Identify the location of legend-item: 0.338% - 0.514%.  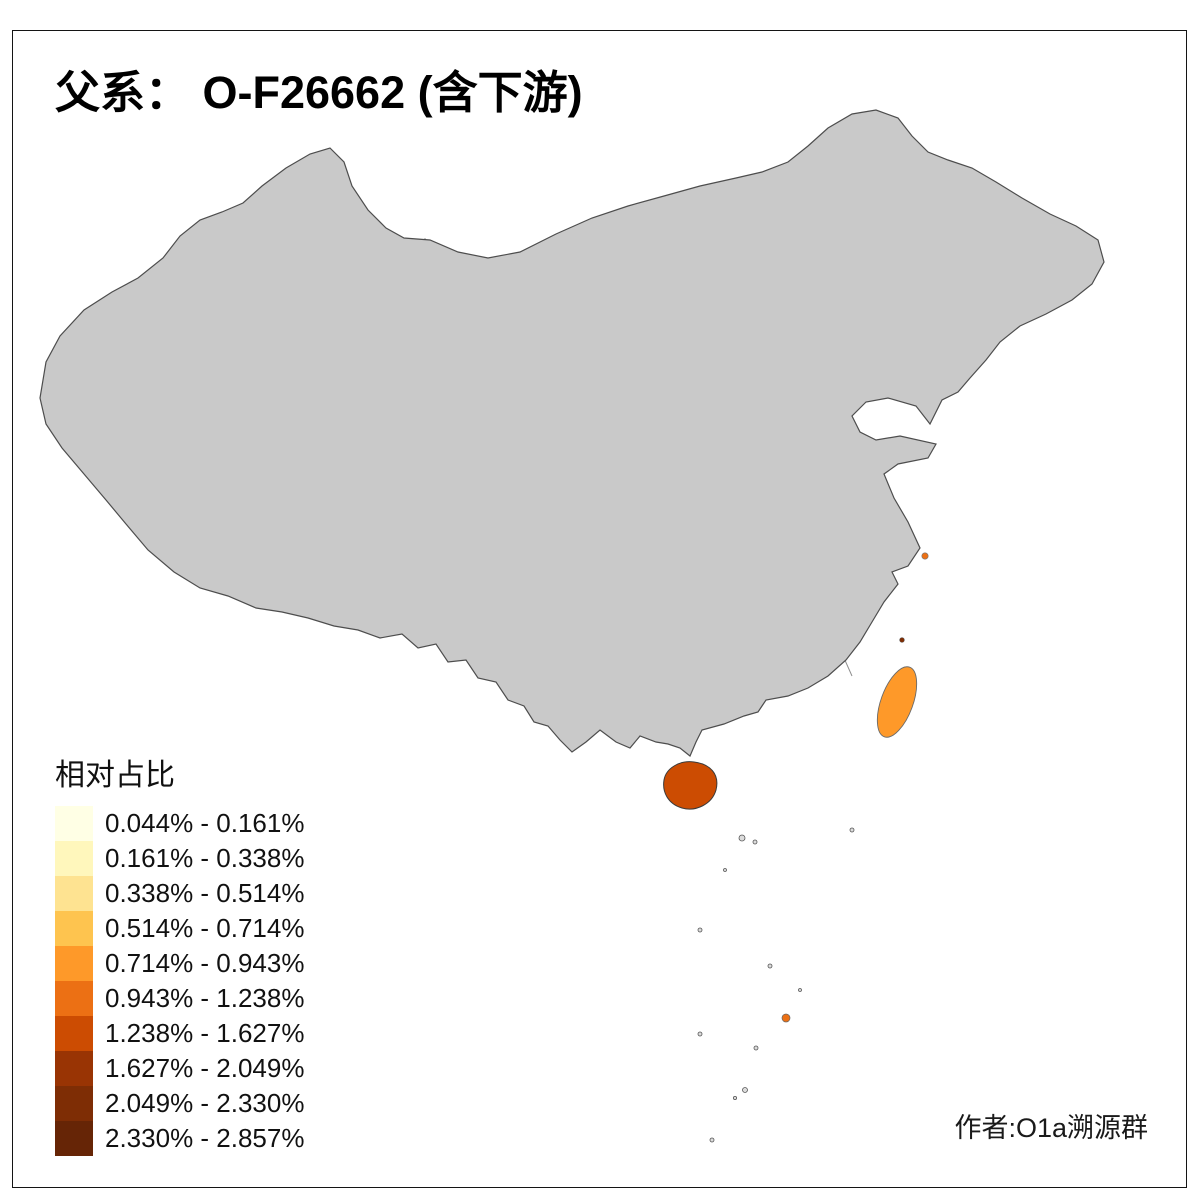
(179, 893).